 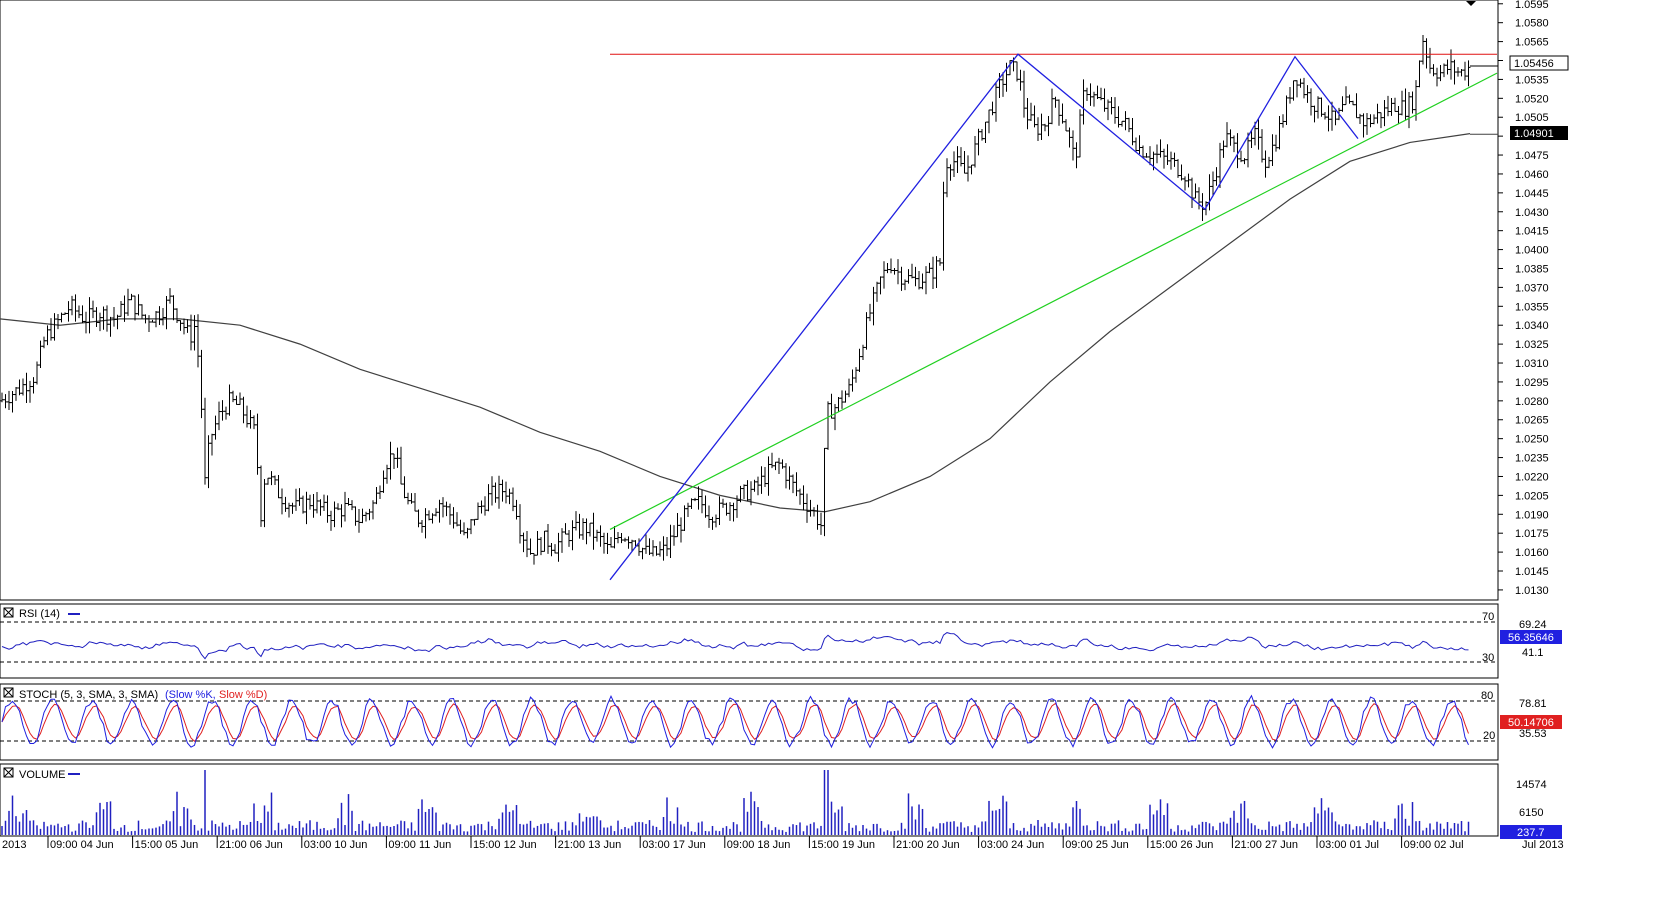 I want to click on time-tick-label: 21:00 27 Jun, so click(x=1266, y=845).